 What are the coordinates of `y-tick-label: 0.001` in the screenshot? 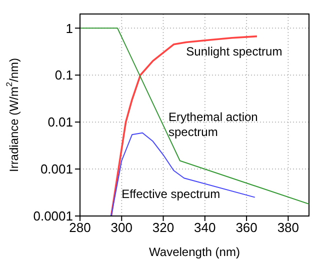 It's located at (56, 169).